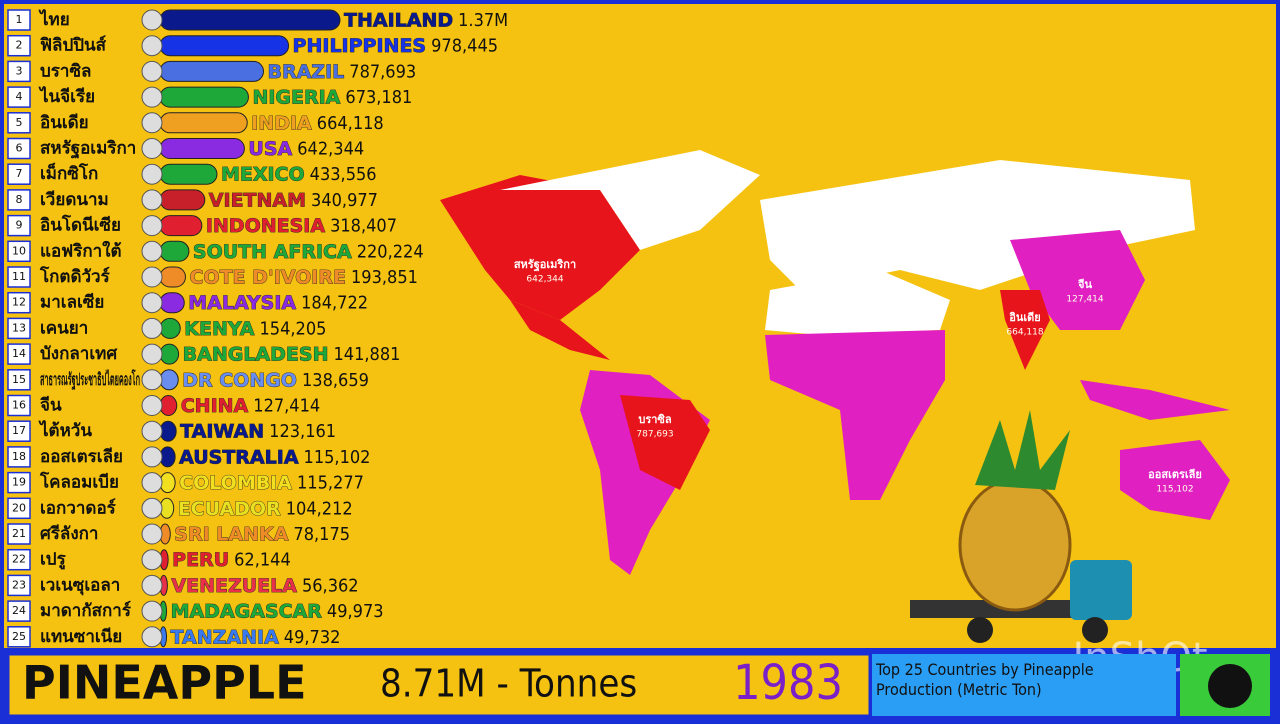  What do you see at coordinates (296, 98) in the screenshot?
I see `country-name: NIGERIA` at bounding box center [296, 98].